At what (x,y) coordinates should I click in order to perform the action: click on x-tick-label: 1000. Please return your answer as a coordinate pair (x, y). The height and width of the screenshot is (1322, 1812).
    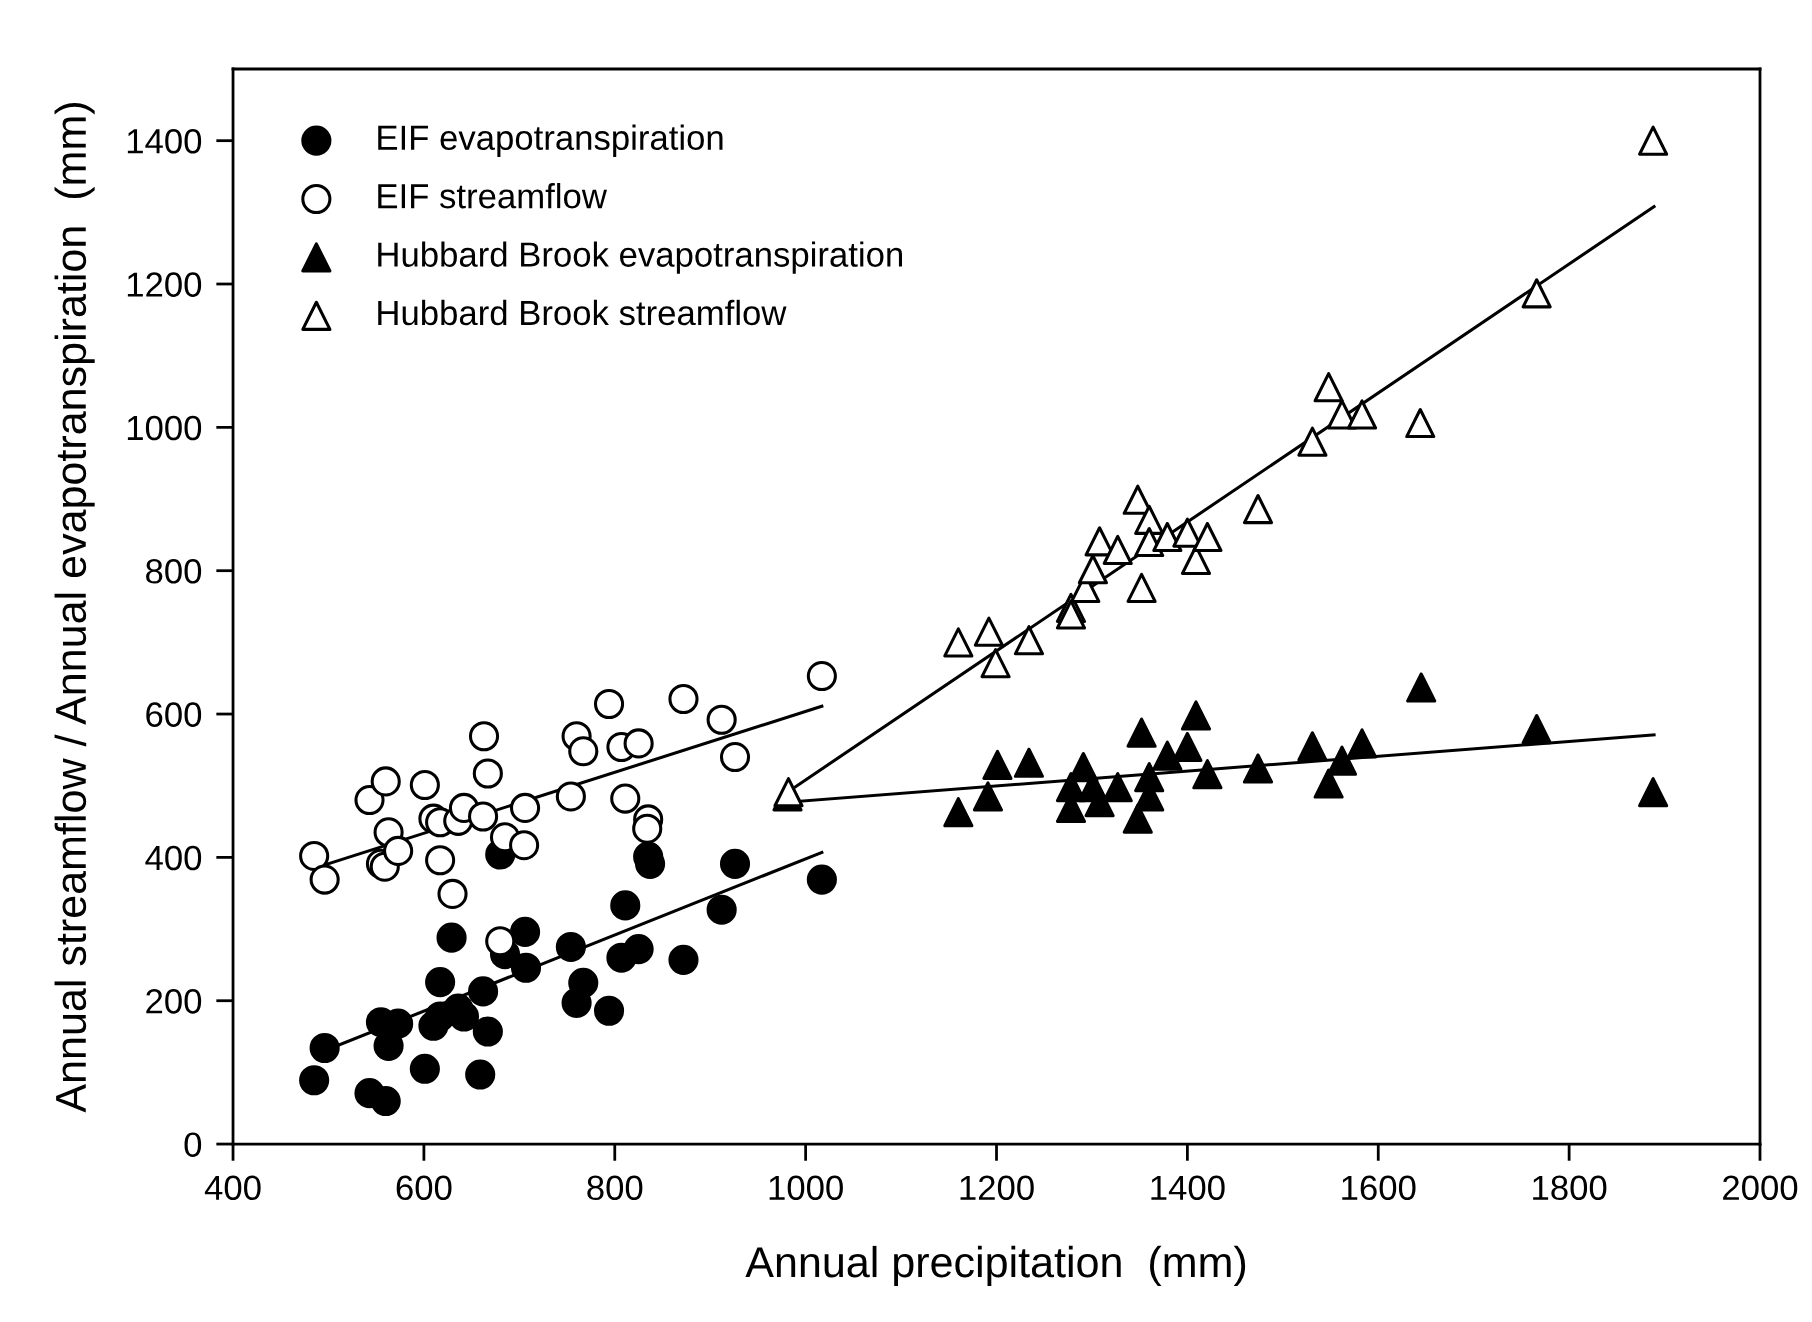
    Looking at the image, I should click on (806, 1188).